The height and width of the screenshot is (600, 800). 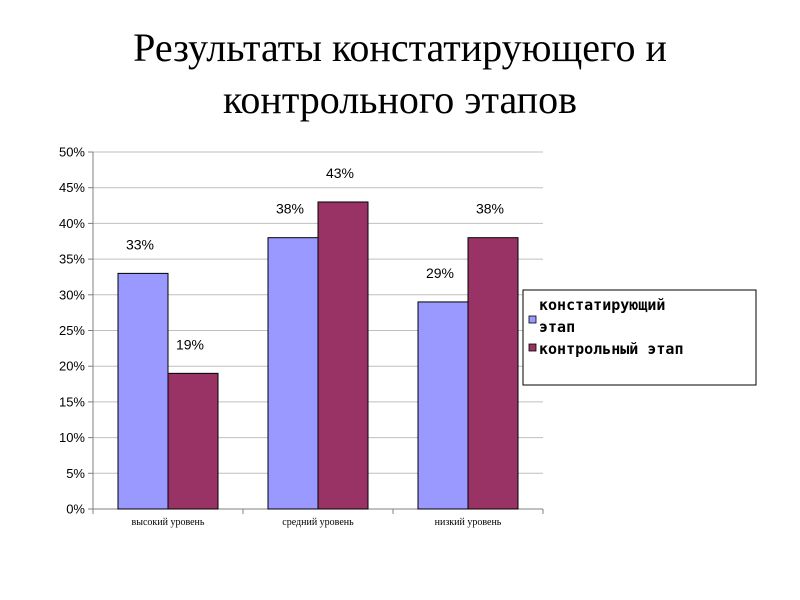 What do you see at coordinates (72, 401) in the screenshot?
I see `y-tick-label: 15%` at bounding box center [72, 401].